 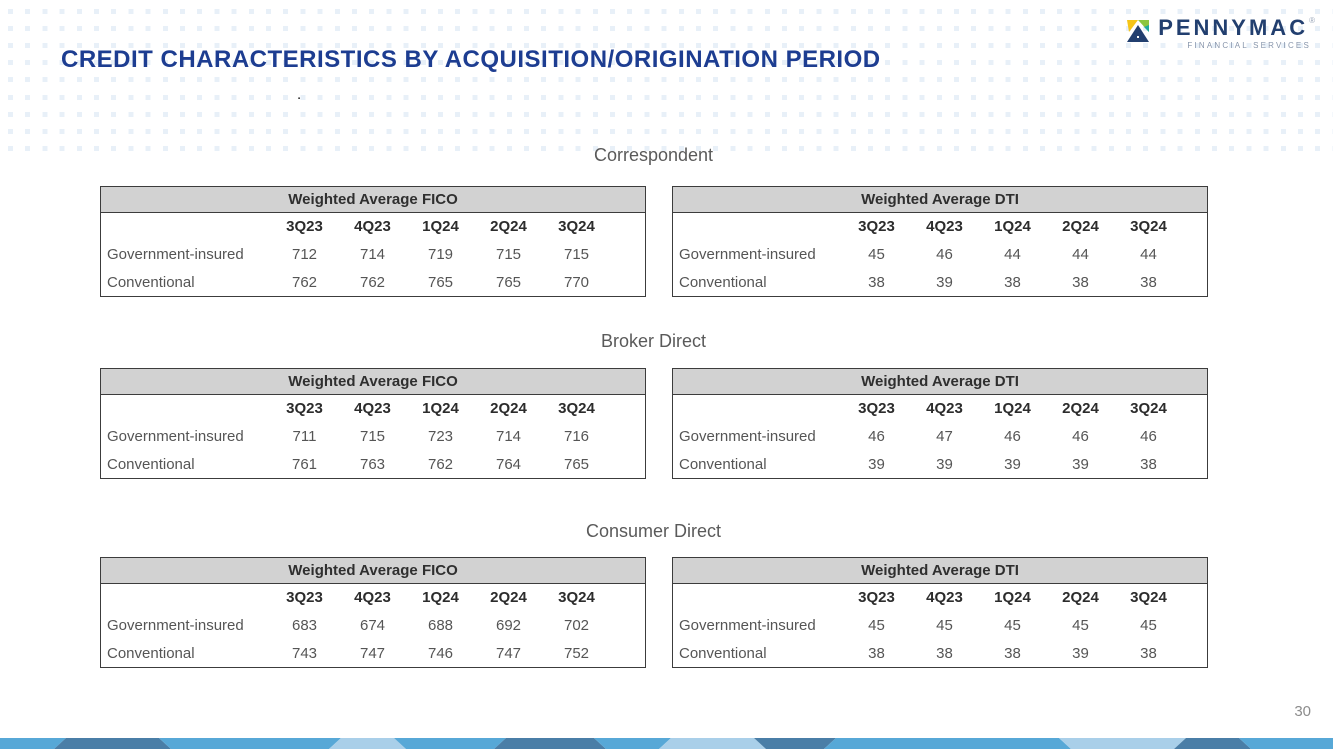 I want to click on value-cell: 702, so click(x=576, y=625).